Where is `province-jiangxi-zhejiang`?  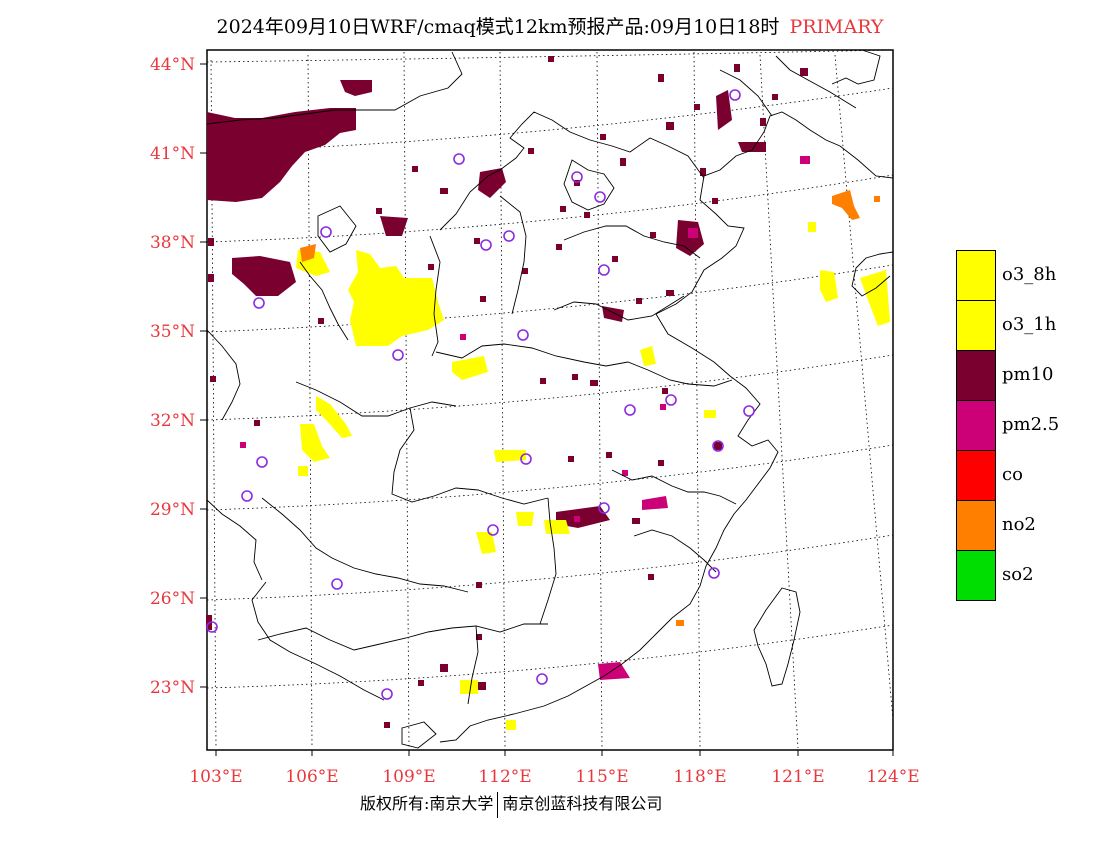
province-jiangxi-zhejiang is located at coordinates (674, 487).